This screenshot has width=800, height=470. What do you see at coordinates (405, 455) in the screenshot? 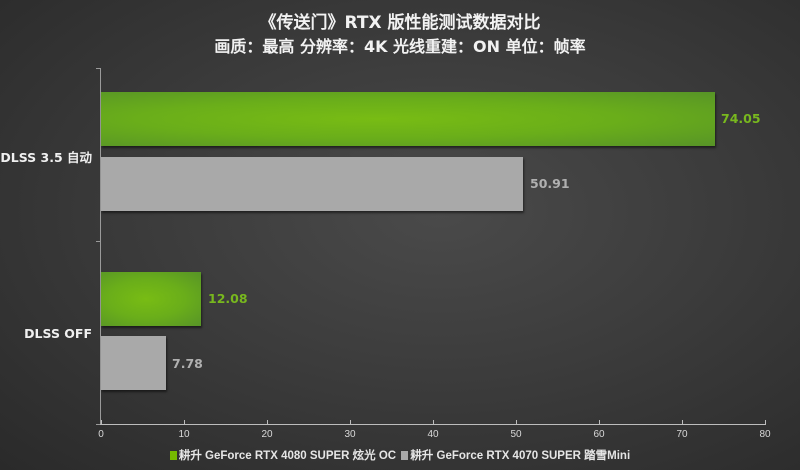
I see `legend-swatch-gray-icon` at bounding box center [405, 455].